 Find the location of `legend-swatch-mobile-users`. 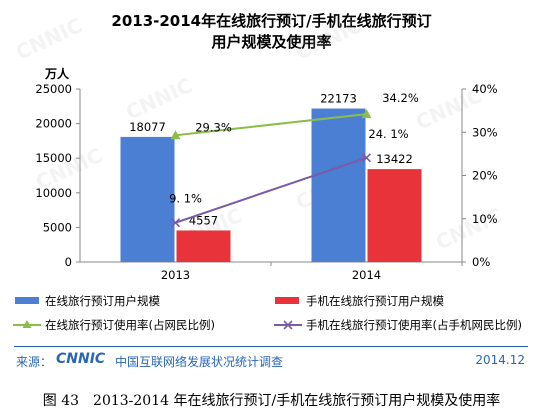

legend-swatch-mobile-users is located at coordinates (287, 300).